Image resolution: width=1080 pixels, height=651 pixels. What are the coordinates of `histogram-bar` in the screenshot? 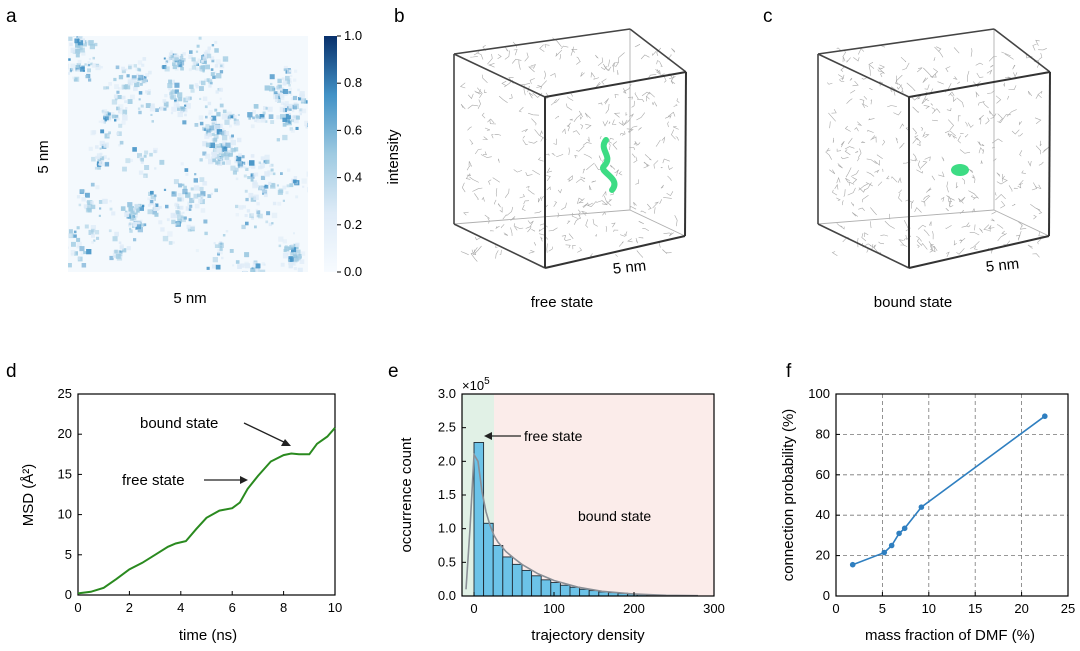 It's located at (575, 591).